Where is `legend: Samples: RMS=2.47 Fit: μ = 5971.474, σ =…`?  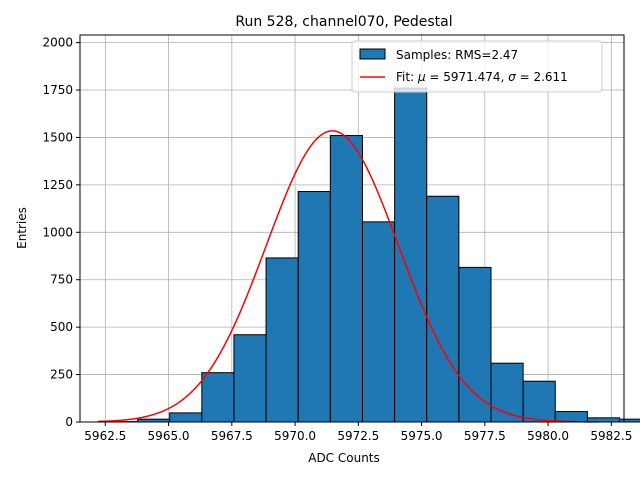 legend: Samples: RMS=2.47 Fit: μ = 5971.474, σ =… is located at coordinates (477, 66).